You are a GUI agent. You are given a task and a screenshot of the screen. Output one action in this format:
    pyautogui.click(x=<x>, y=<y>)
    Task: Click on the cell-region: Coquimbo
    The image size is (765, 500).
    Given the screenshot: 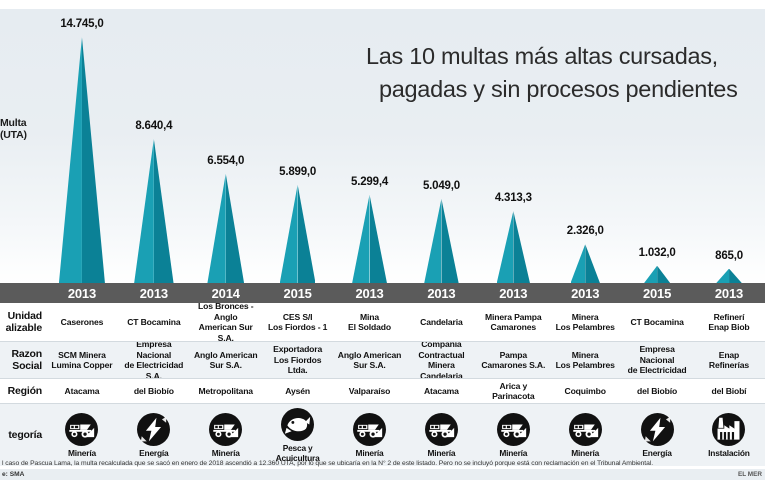 What is the action you would take?
    pyautogui.click(x=585, y=390)
    